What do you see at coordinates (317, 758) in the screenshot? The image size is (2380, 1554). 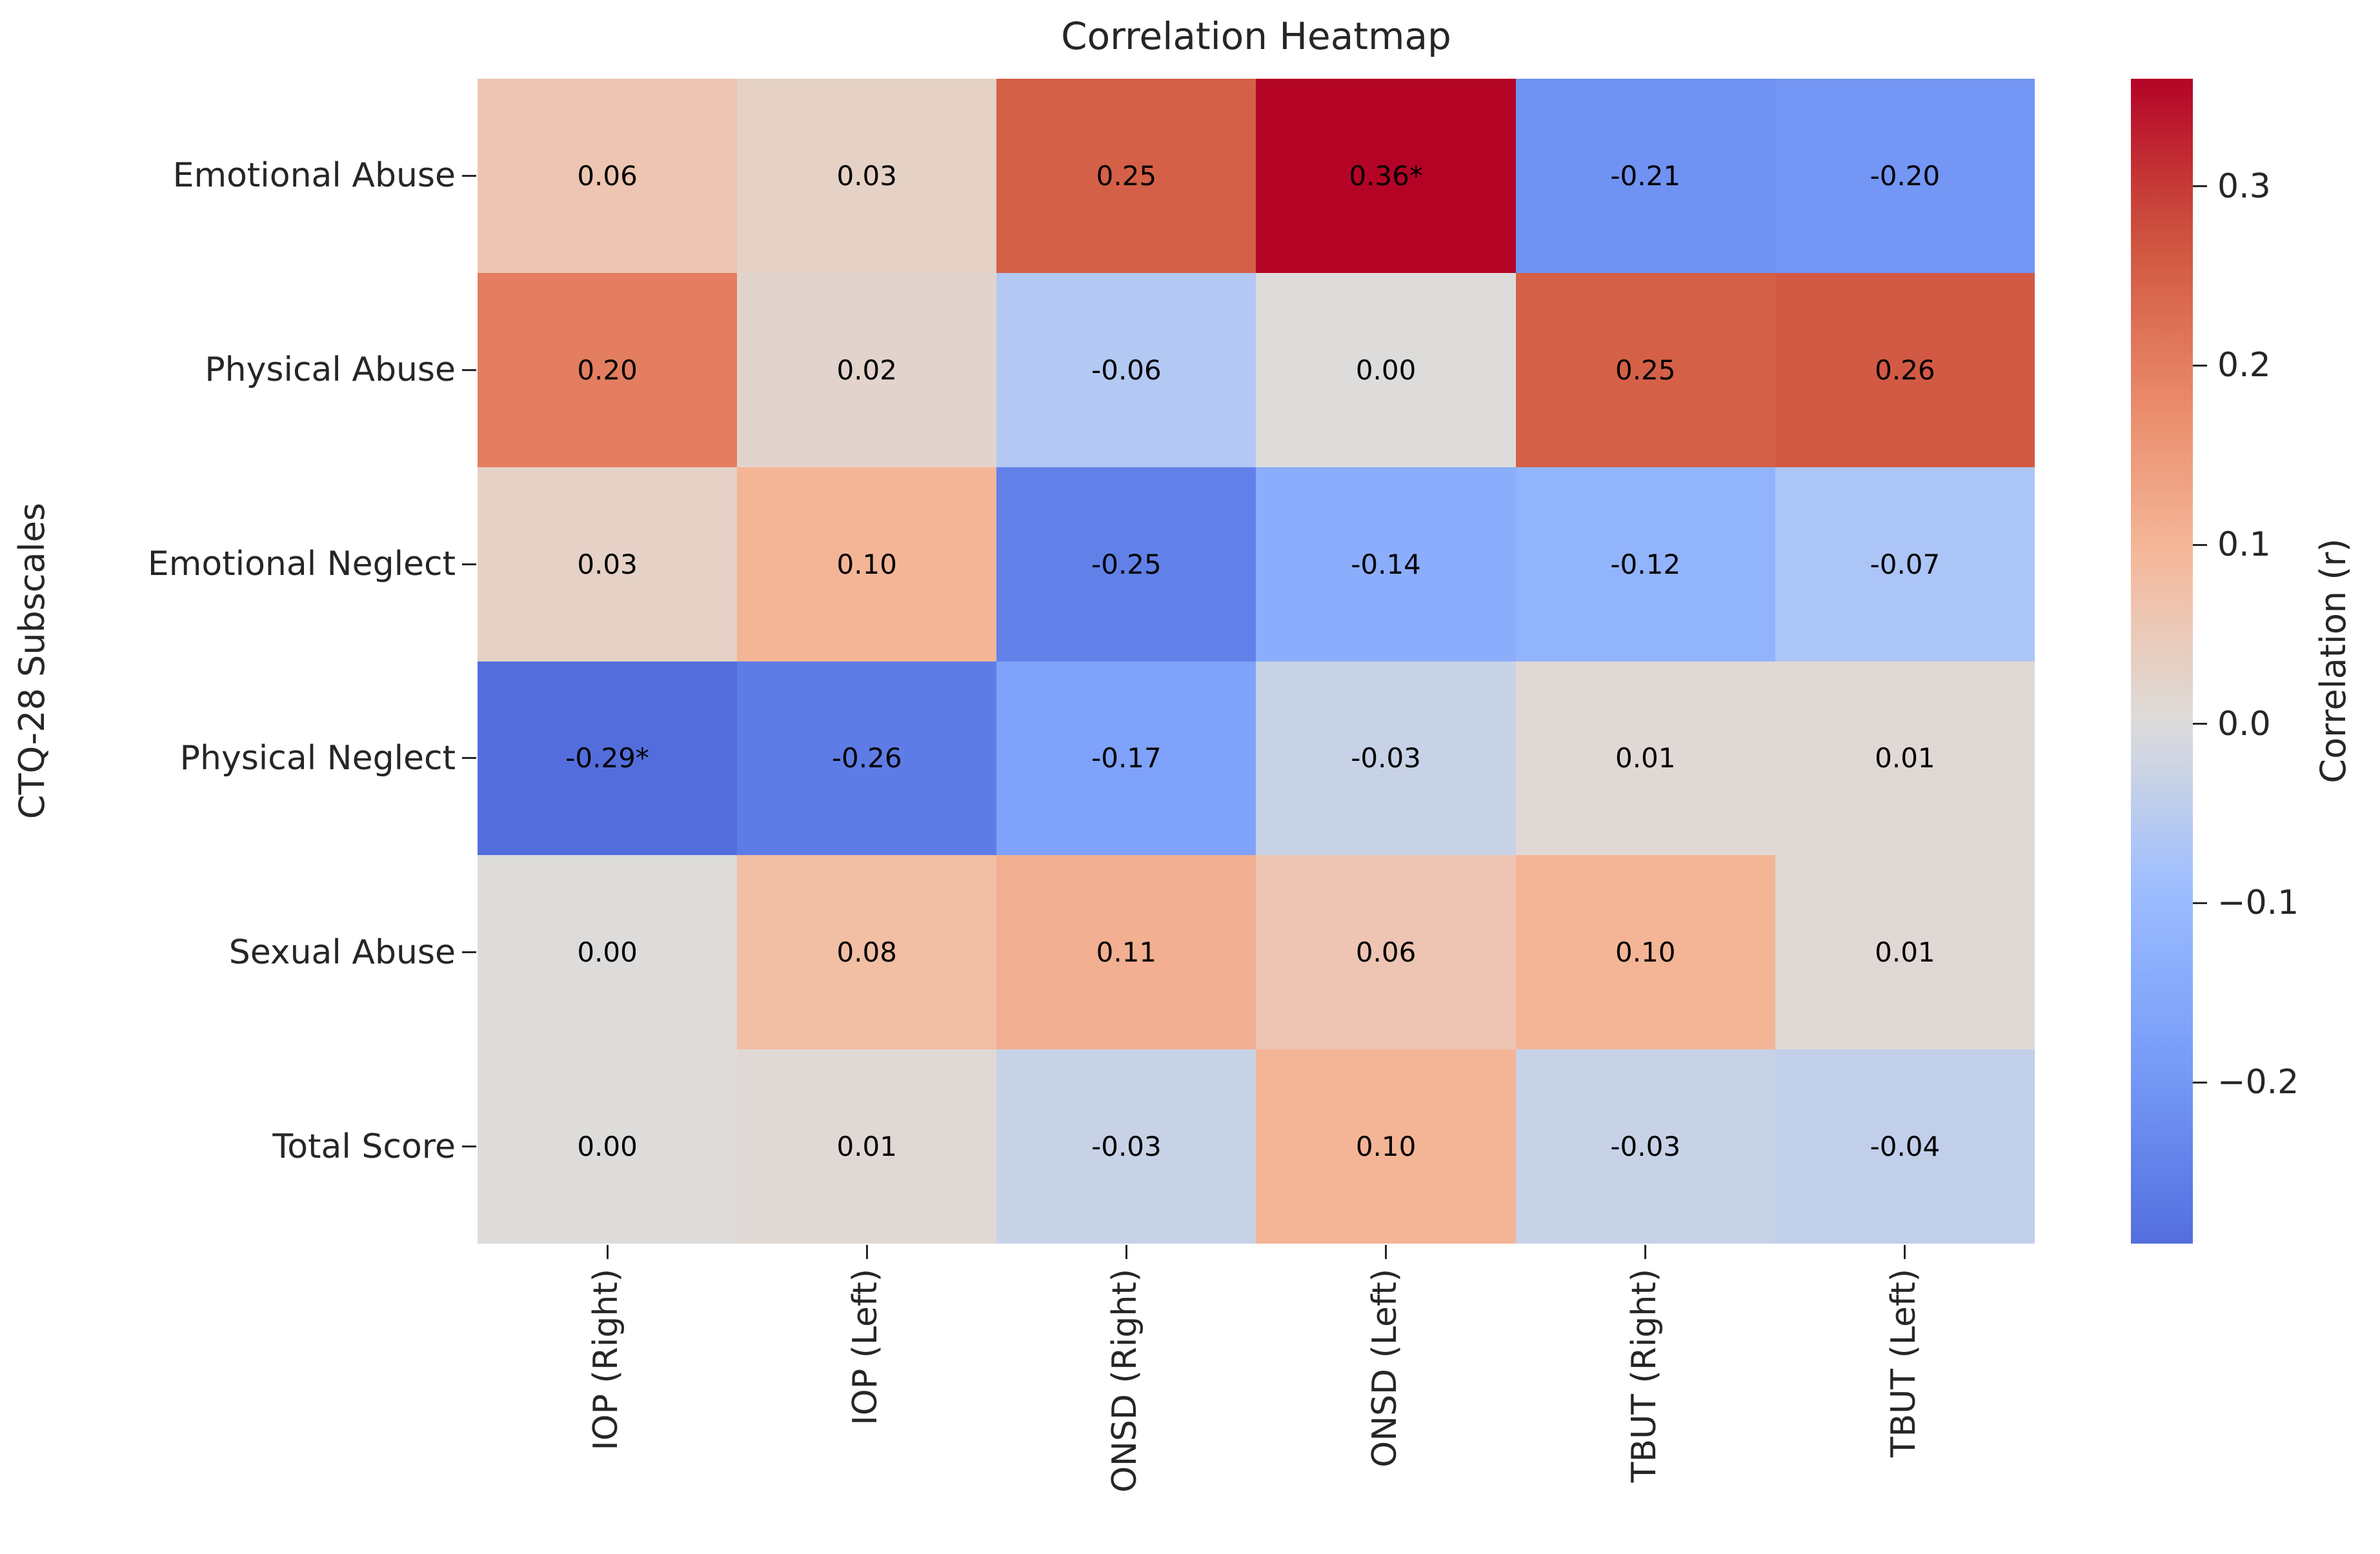 I see `row-label: Physical Neglect` at bounding box center [317, 758].